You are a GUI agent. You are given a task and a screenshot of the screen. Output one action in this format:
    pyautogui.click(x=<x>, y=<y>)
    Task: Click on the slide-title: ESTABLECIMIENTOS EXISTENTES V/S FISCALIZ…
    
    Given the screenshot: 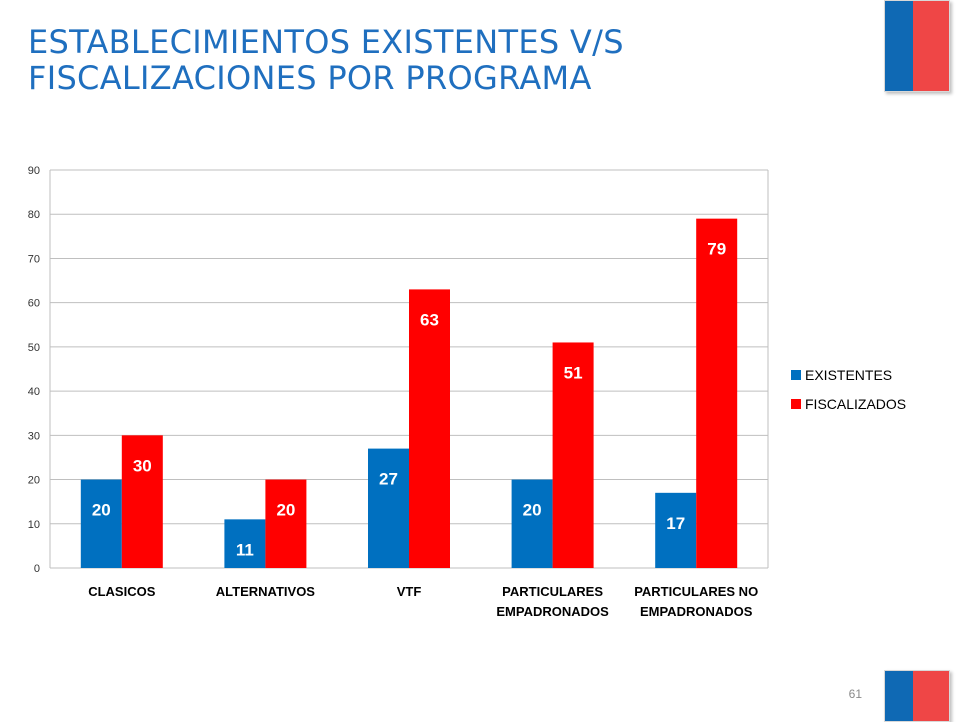 What is the action you would take?
    pyautogui.click(x=438, y=60)
    